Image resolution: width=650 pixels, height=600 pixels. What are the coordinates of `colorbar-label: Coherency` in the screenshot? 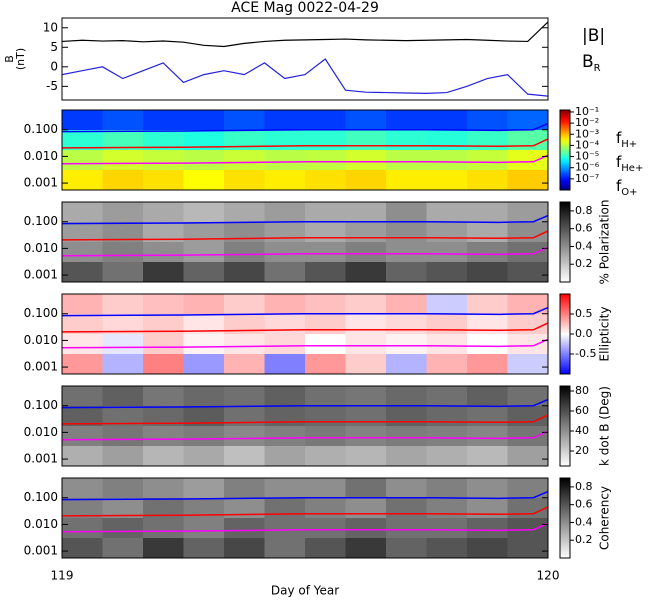 It's located at (605, 518).